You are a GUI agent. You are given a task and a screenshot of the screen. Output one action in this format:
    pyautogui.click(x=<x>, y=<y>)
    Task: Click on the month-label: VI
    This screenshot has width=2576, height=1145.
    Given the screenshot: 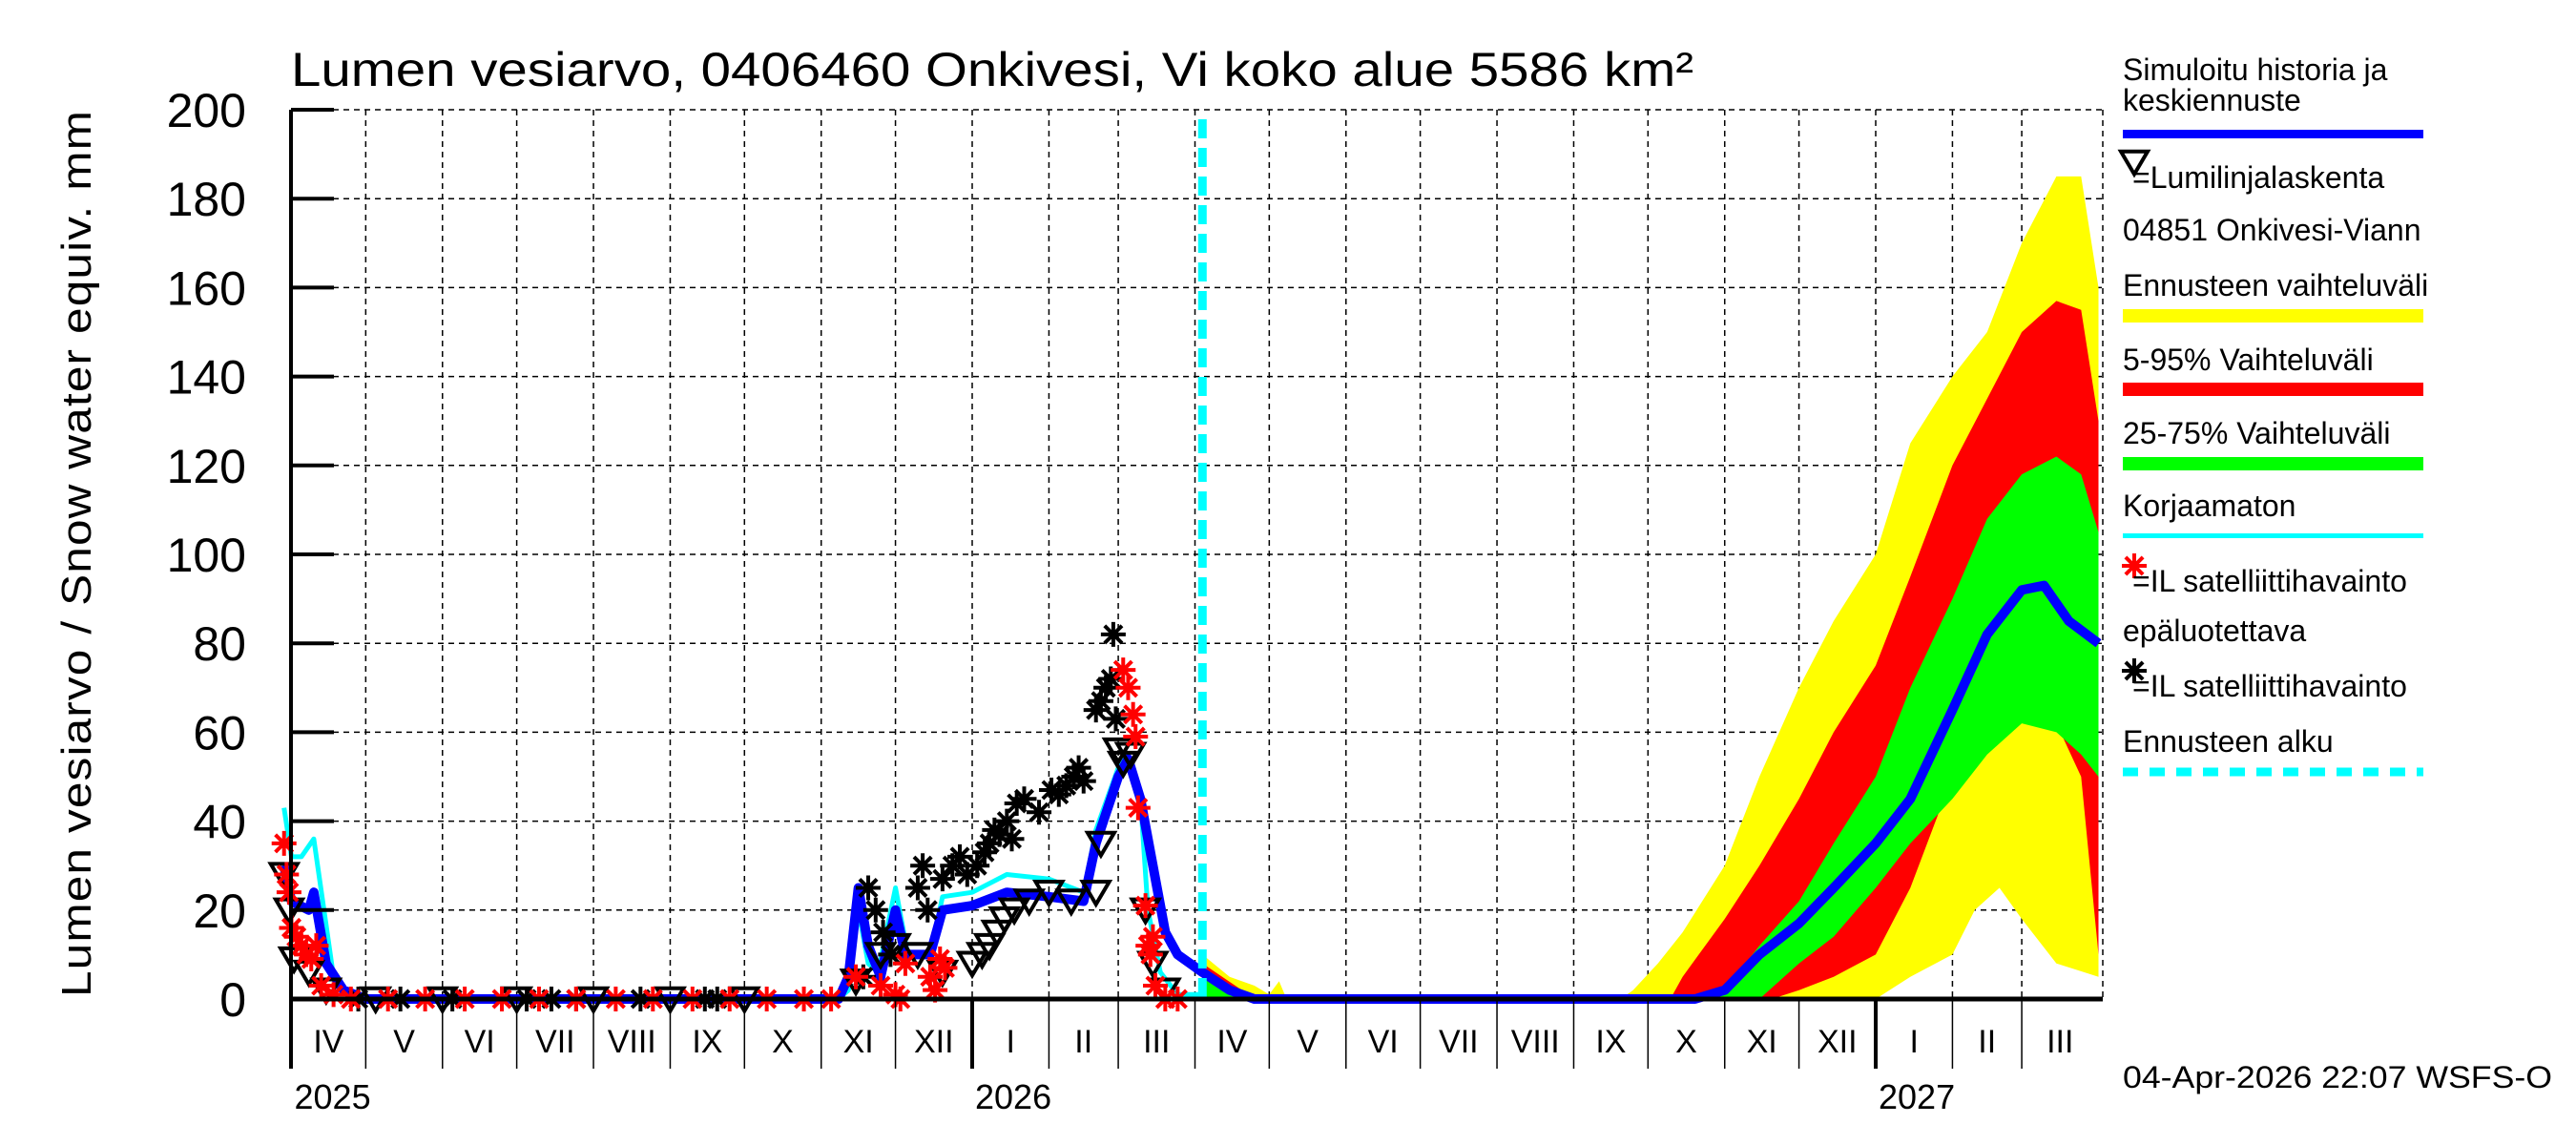 What is the action you would take?
    pyautogui.click(x=480, y=1042)
    